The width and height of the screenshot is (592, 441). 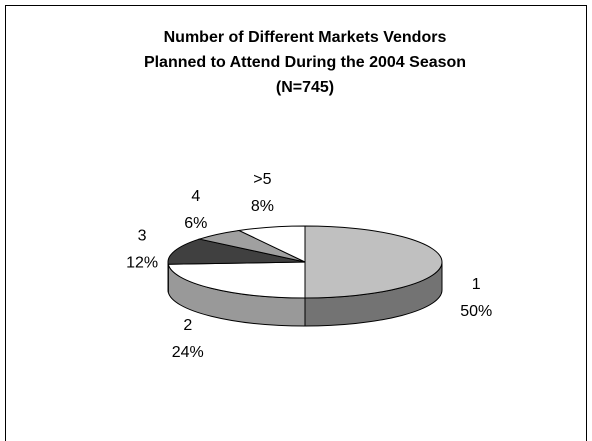 What do you see at coordinates (305, 62) in the screenshot?
I see `chart-title: Planned to Attend During the 2004 Season` at bounding box center [305, 62].